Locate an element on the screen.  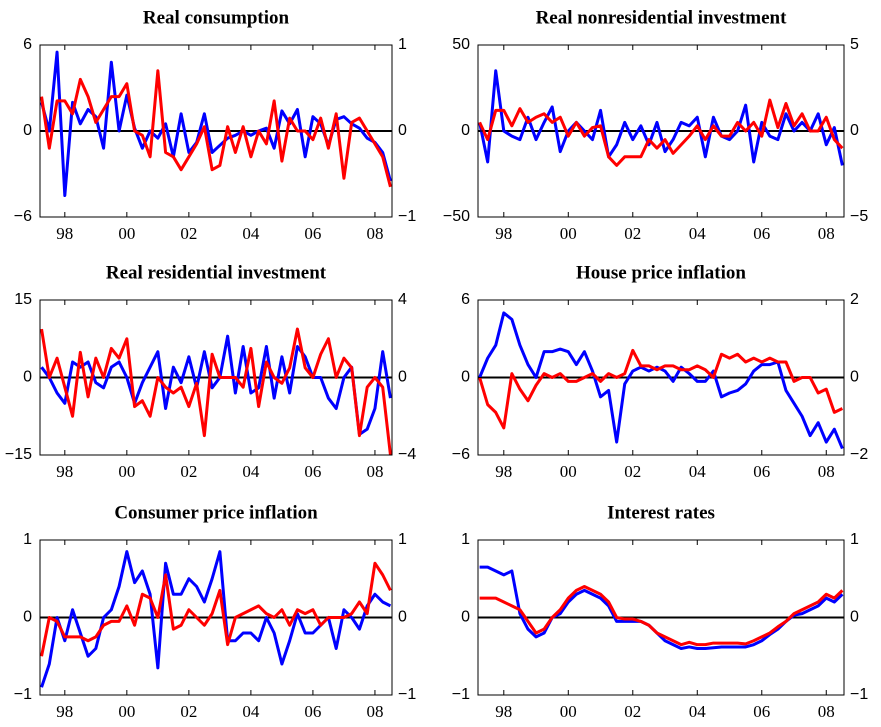
chart-title: House price inflation is located at coordinates (661, 272).